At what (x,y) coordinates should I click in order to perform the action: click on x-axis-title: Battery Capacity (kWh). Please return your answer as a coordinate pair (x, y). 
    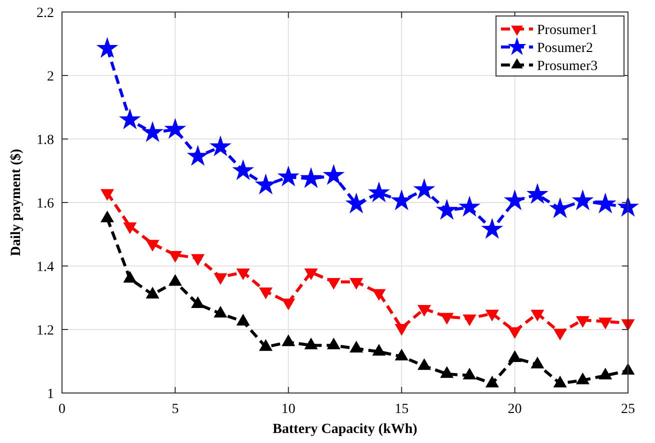
    Looking at the image, I should click on (345, 429).